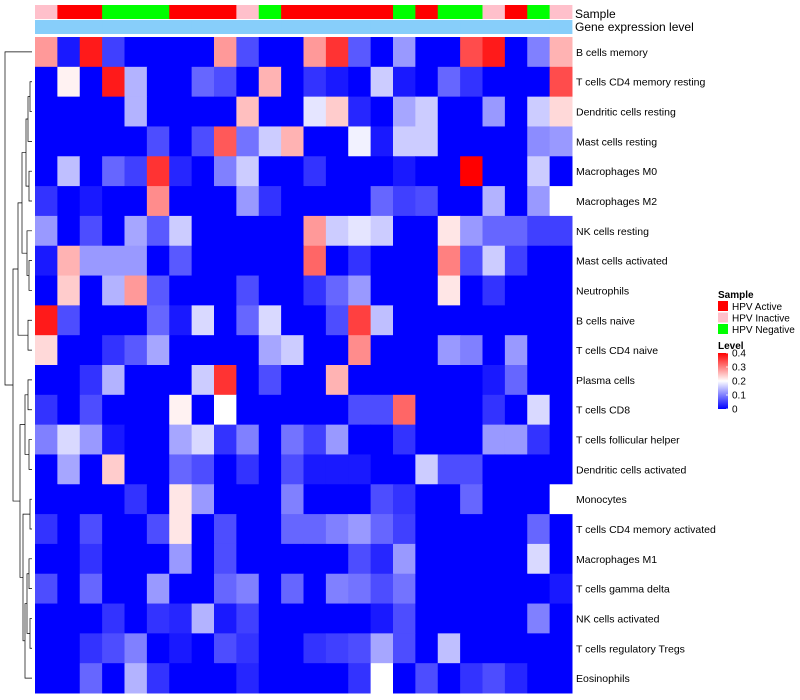  What do you see at coordinates (736, 295) in the screenshot?
I see `legend-sample-title: Sample` at bounding box center [736, 295].